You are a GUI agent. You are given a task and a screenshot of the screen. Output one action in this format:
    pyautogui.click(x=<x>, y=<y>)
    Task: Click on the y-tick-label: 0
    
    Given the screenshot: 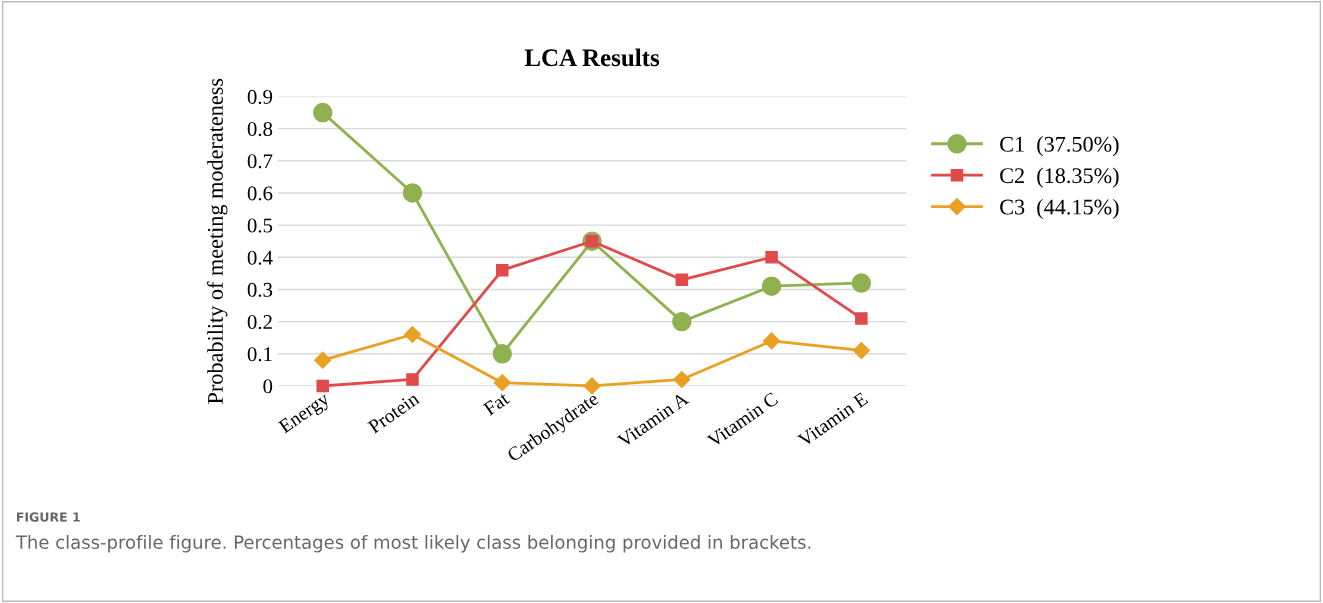 What is the action you would take?
    pyautogui.click(x=268, y=386)
    